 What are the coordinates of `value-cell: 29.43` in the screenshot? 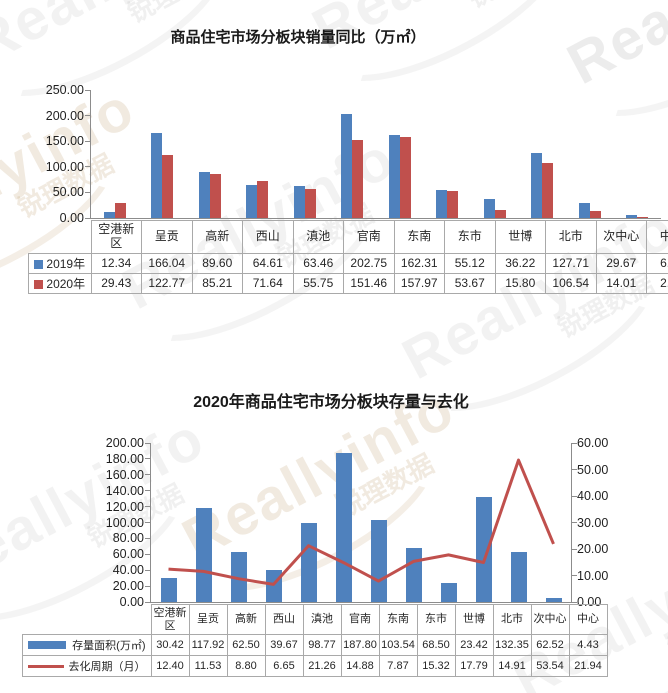 It's located at (116, 283).